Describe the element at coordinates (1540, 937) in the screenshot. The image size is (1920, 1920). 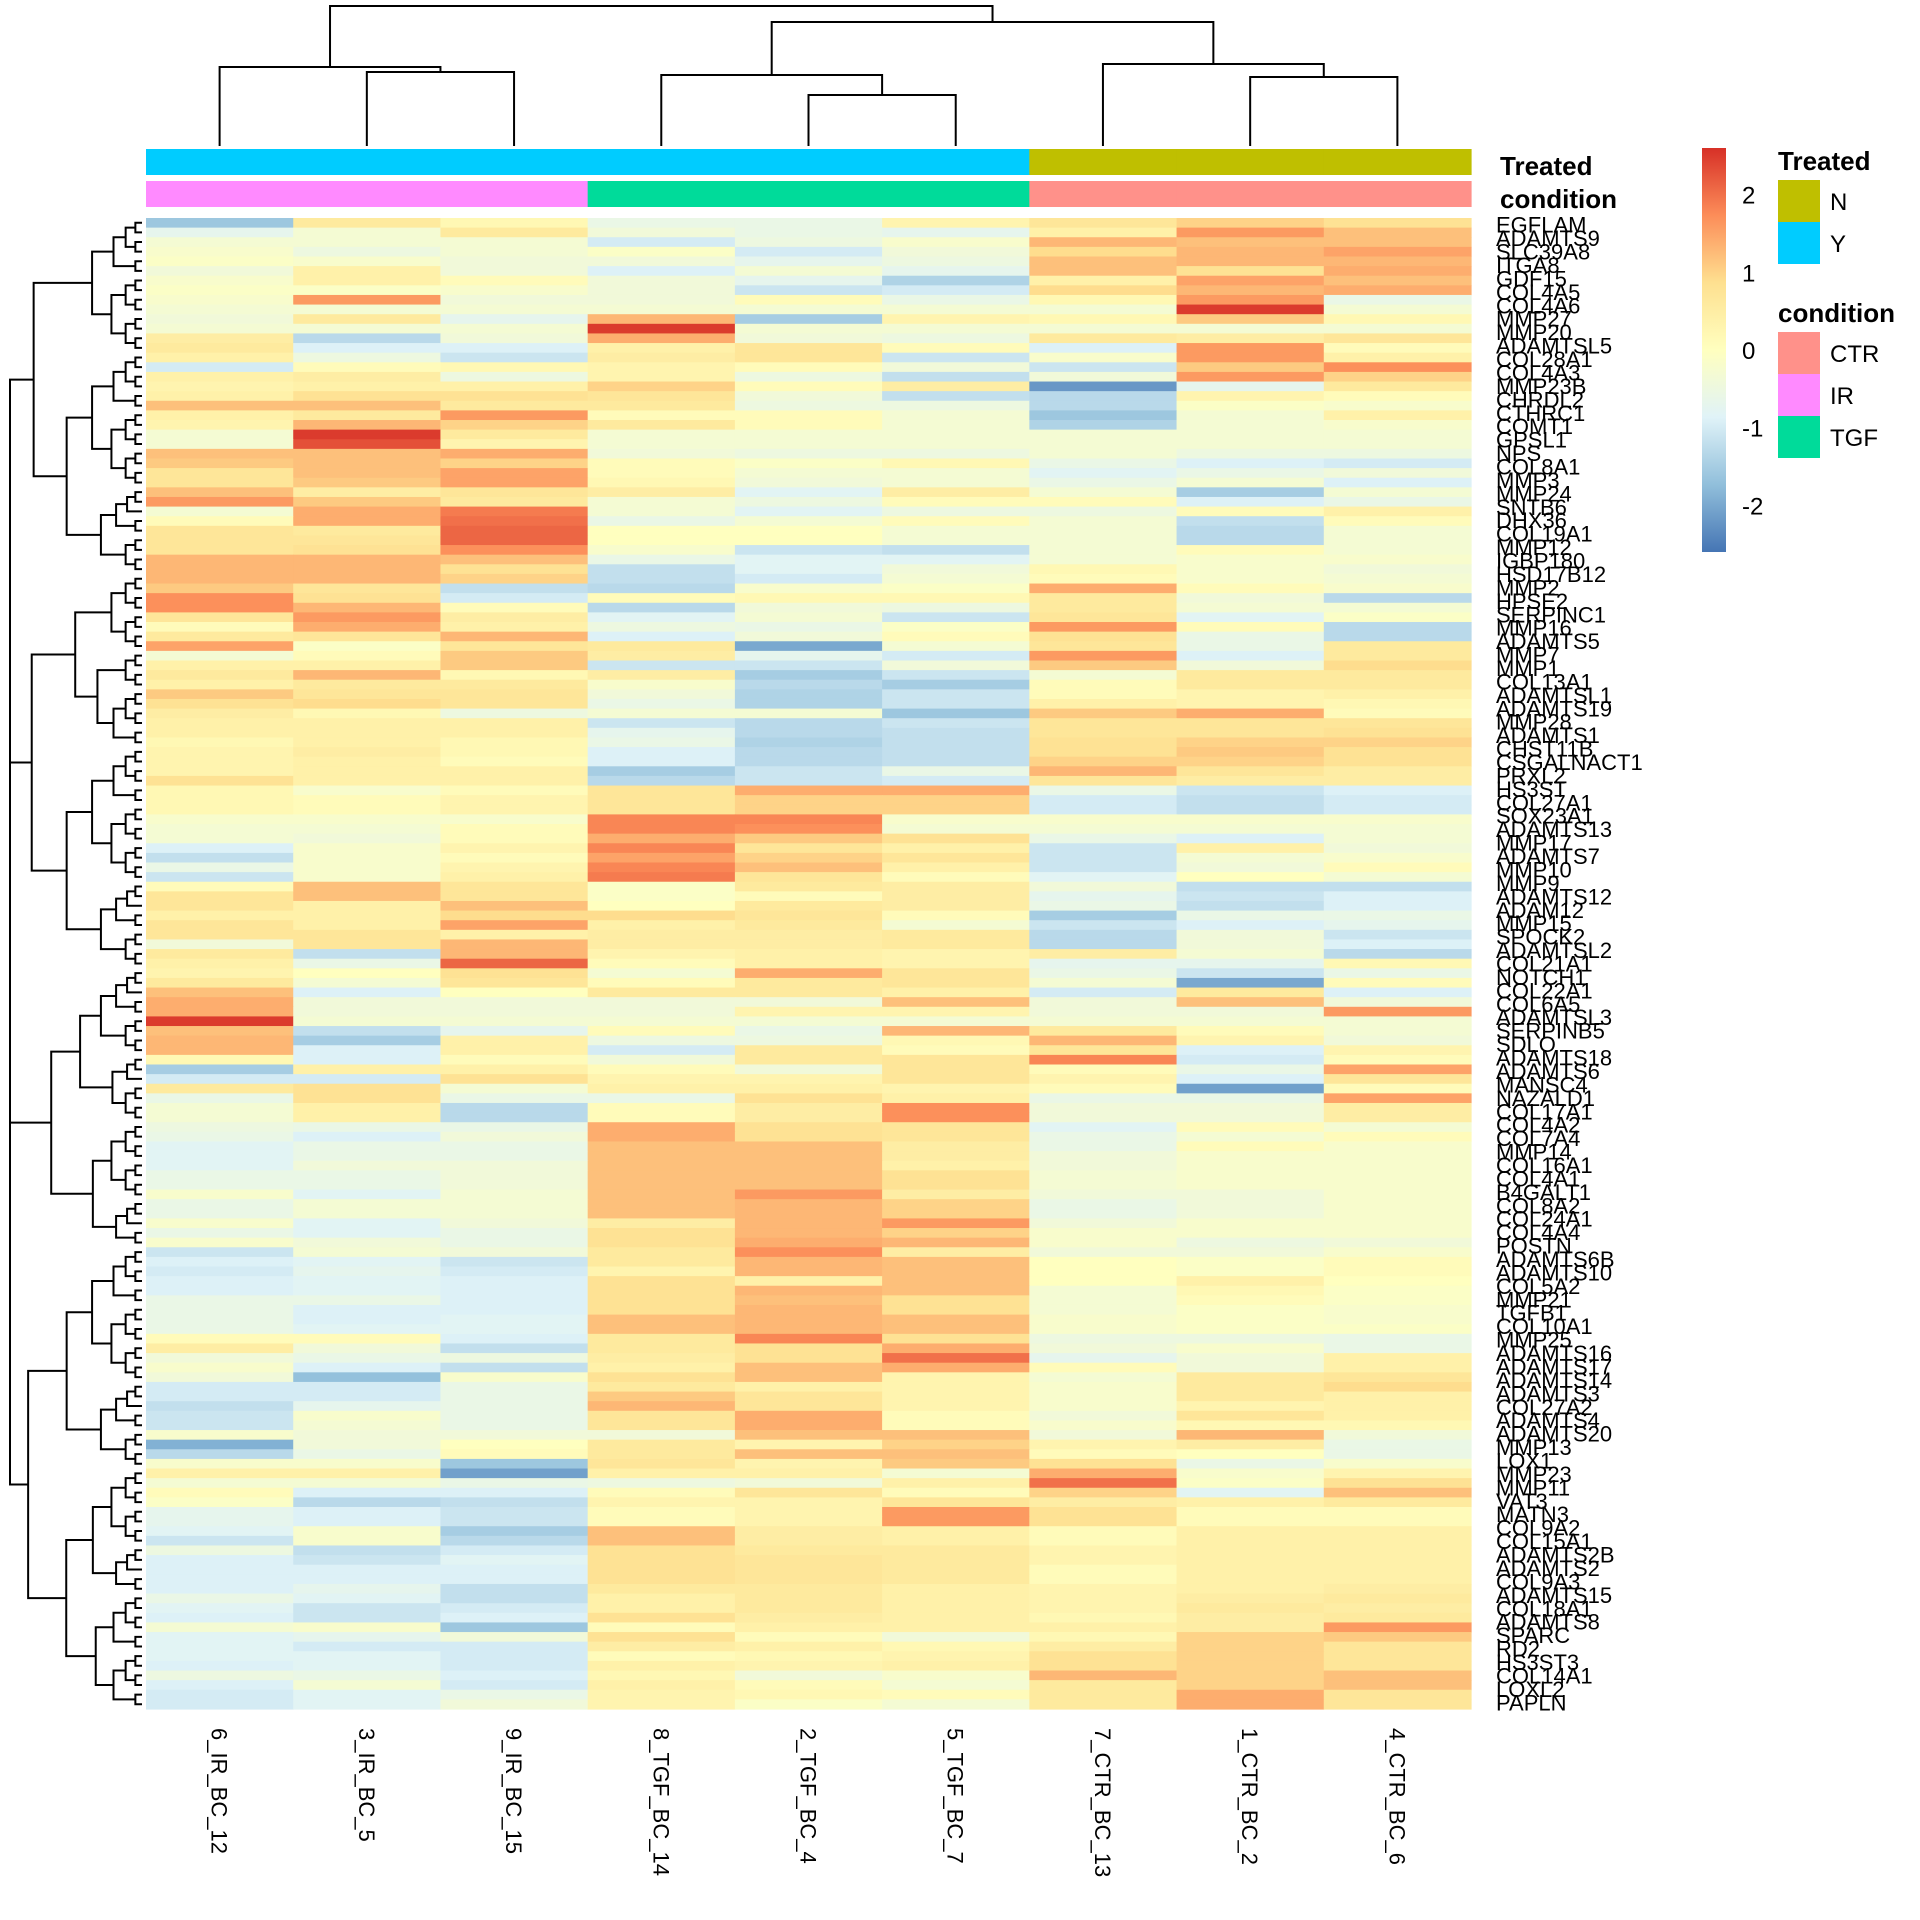
I see `row-label: SPOCK2` at that location.